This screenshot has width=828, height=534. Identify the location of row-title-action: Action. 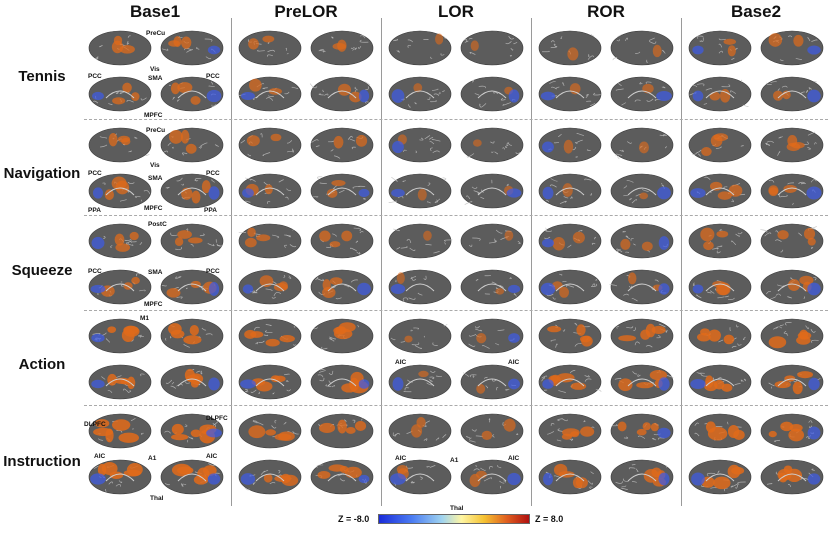
(42, 364).